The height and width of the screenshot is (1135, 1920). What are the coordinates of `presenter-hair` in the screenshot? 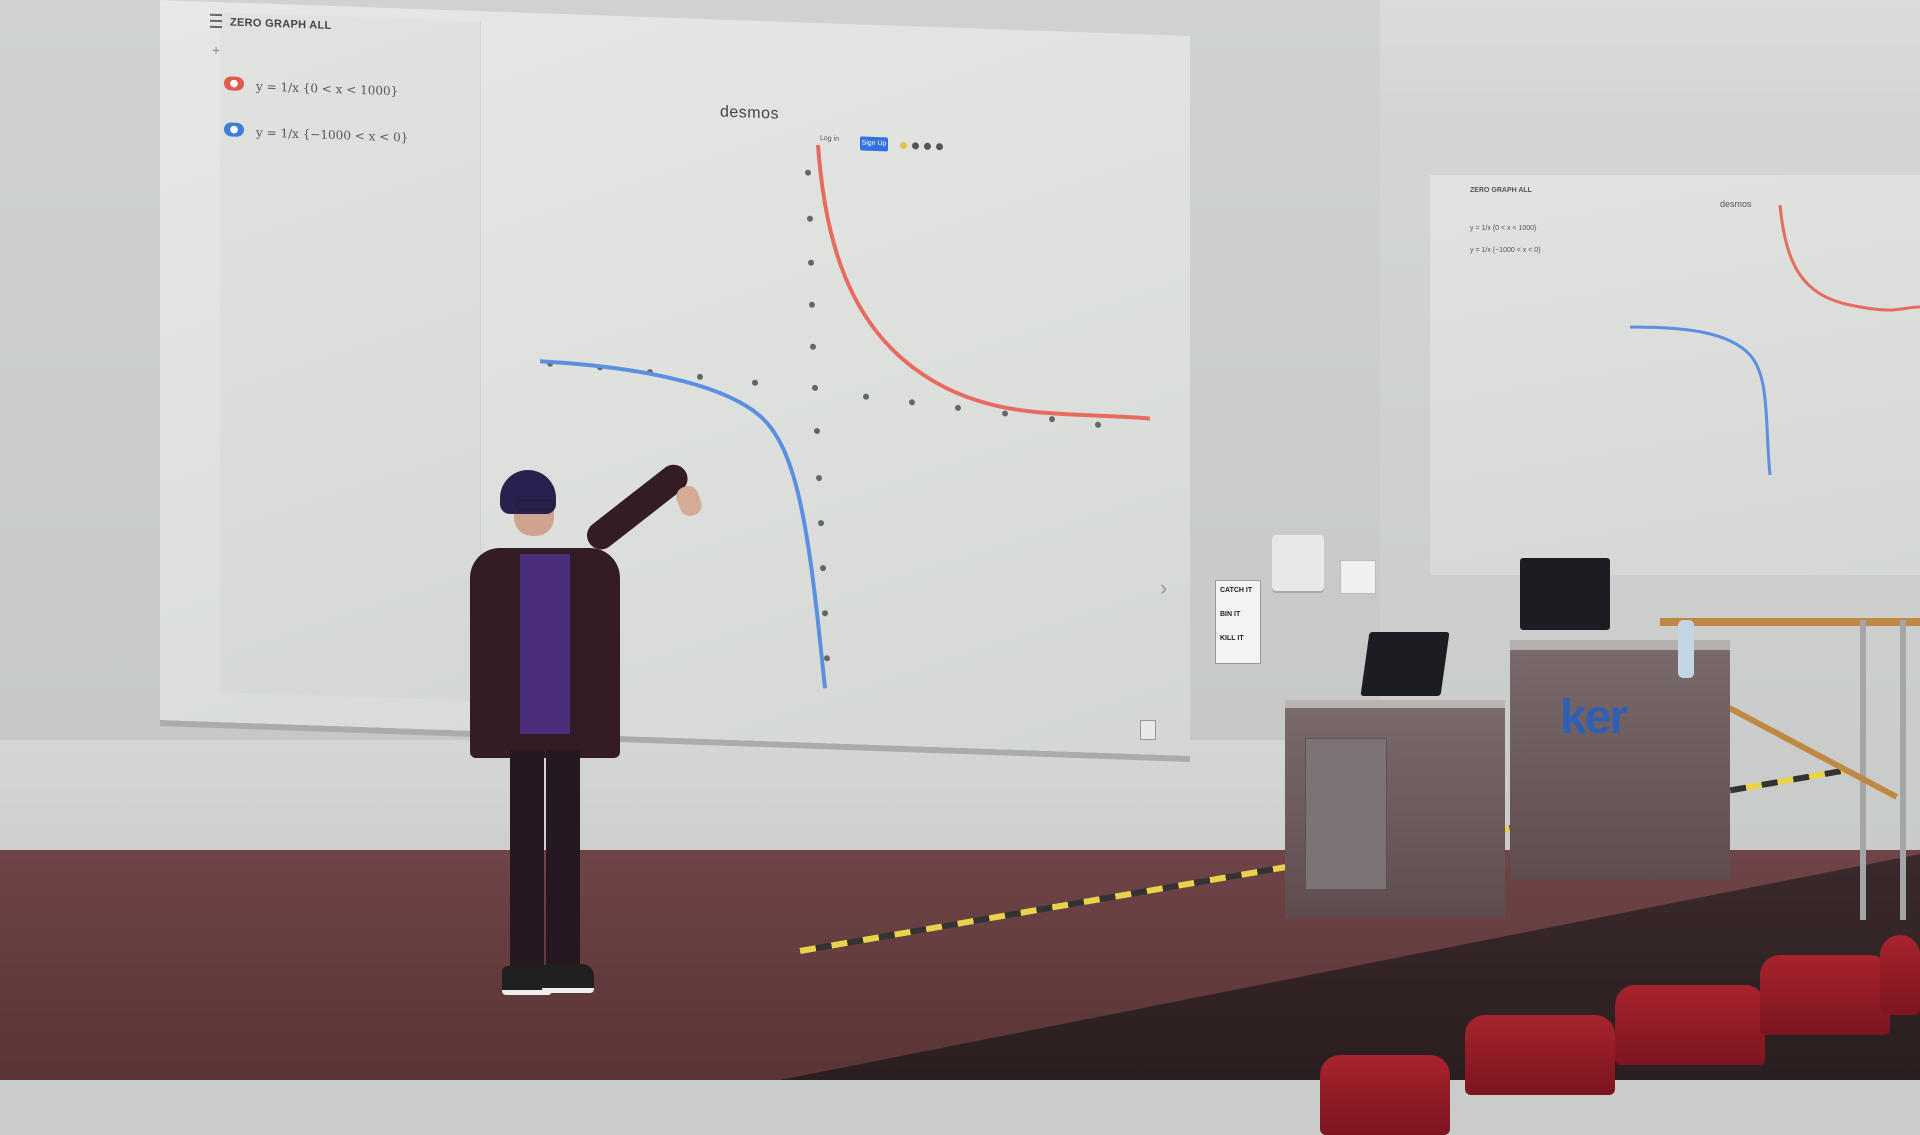 It's located at (528, 492).